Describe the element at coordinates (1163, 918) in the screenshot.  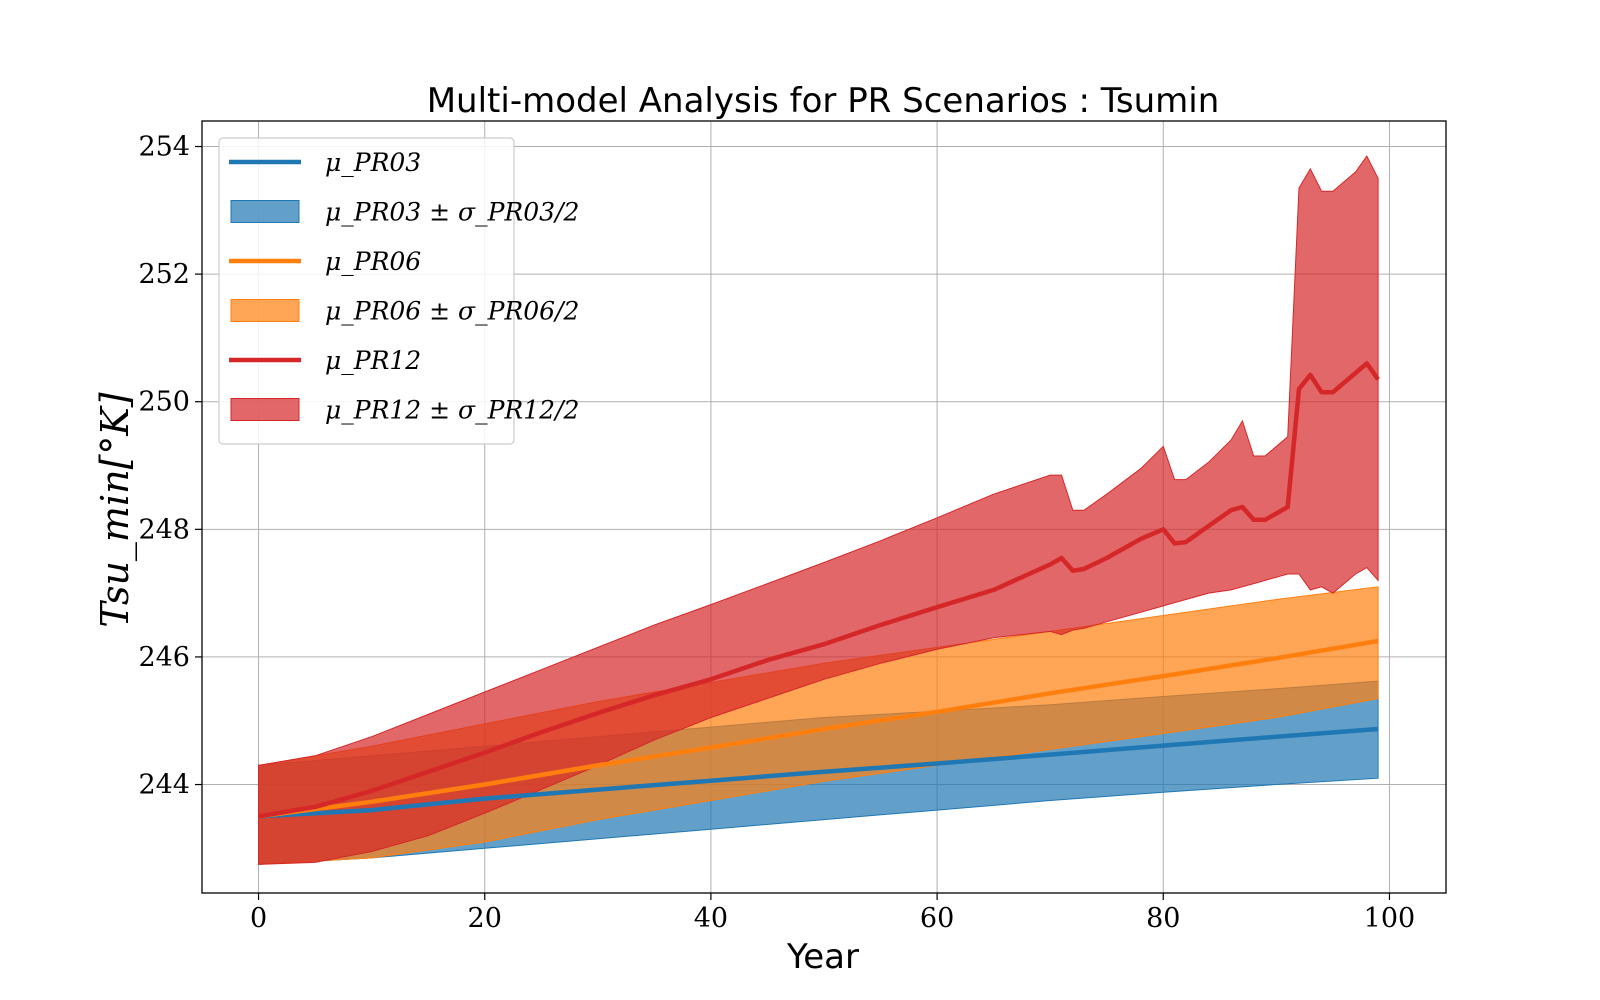
I see `x-tick-label: 80` at that location.